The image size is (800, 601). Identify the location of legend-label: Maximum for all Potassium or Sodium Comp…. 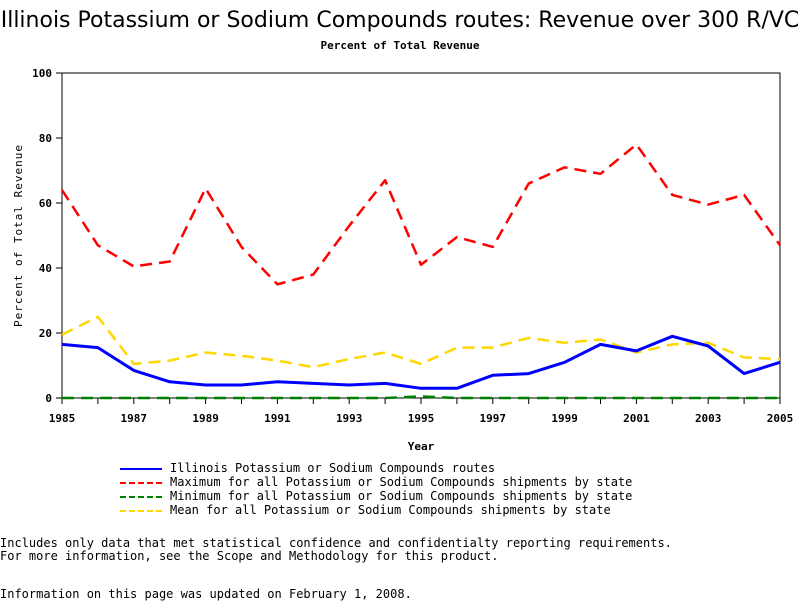
(401, 482).